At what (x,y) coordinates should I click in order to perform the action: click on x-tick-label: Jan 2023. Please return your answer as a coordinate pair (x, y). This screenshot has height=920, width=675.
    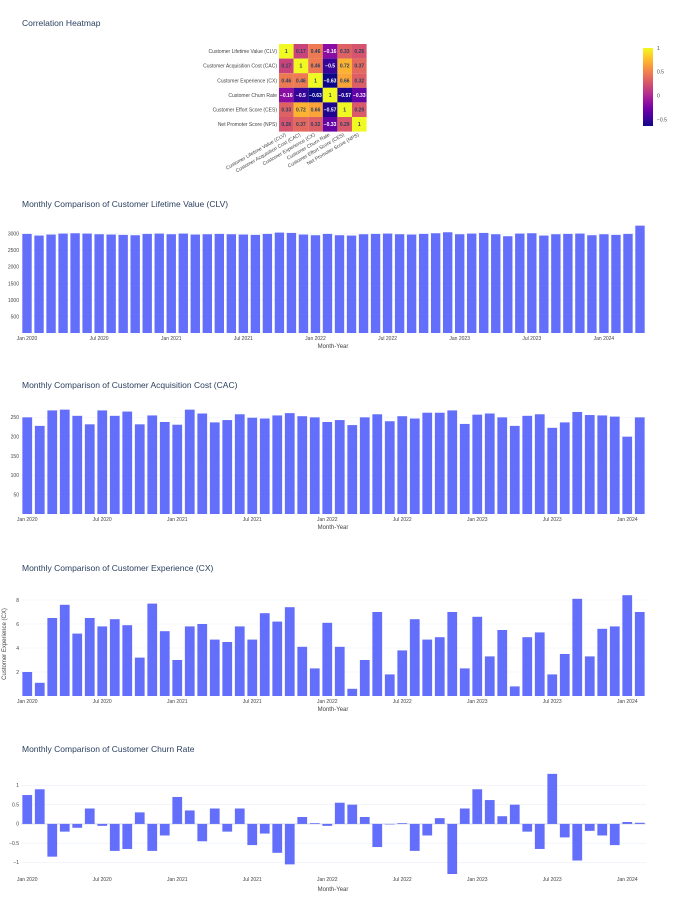
    Looking at the image, I should click on (477, 702).